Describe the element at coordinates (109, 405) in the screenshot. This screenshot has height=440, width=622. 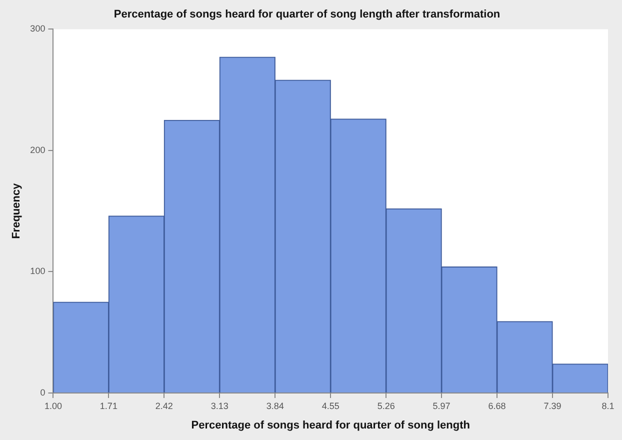
I see `x-tick-label: 1.71` at that location.